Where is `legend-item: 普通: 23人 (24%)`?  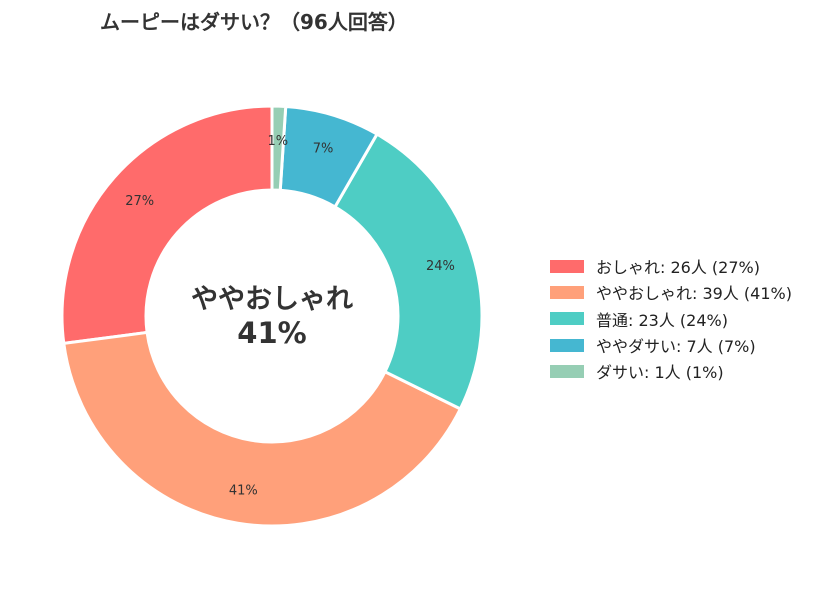
legend-item: 普通: 23人 (24%) is located at coordinates (671, 319).